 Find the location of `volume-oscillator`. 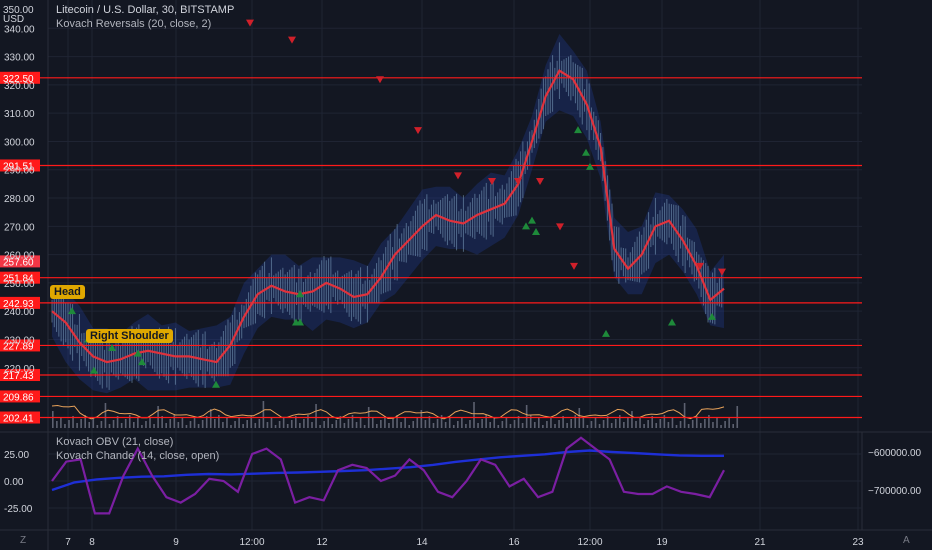

volume-oscillator is located at coordinates (388, 412).